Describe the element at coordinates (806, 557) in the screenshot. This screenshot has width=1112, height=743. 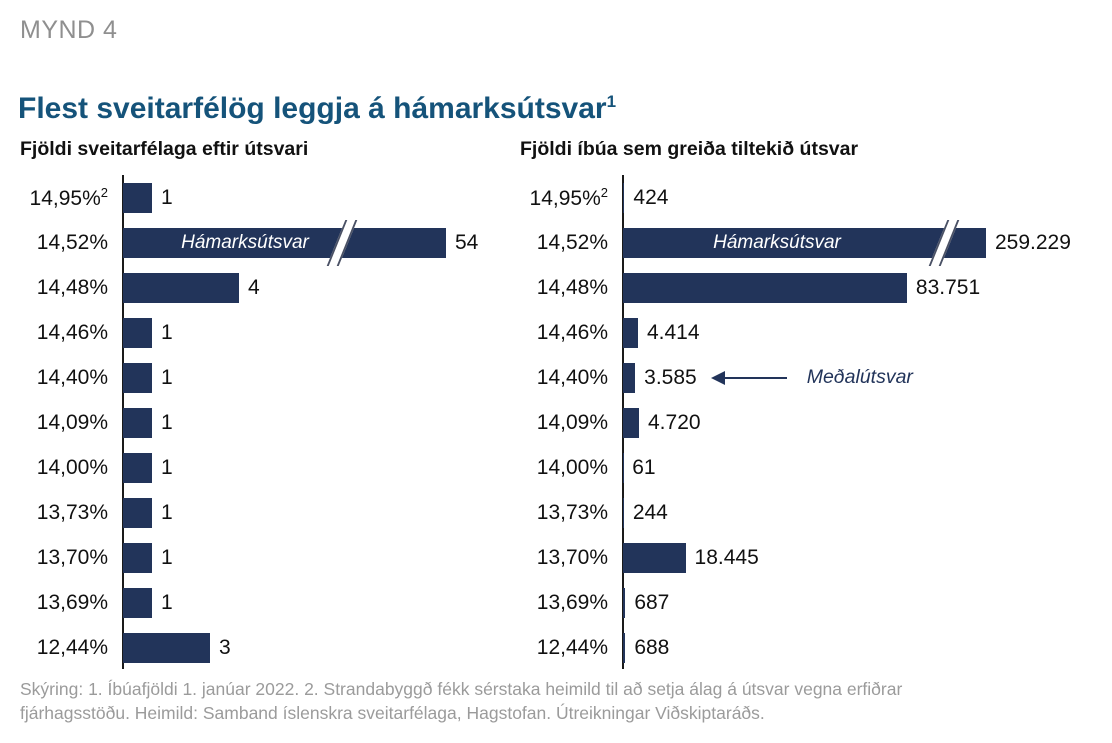
I see `chart-row: 13,70% 18.445` at that location.